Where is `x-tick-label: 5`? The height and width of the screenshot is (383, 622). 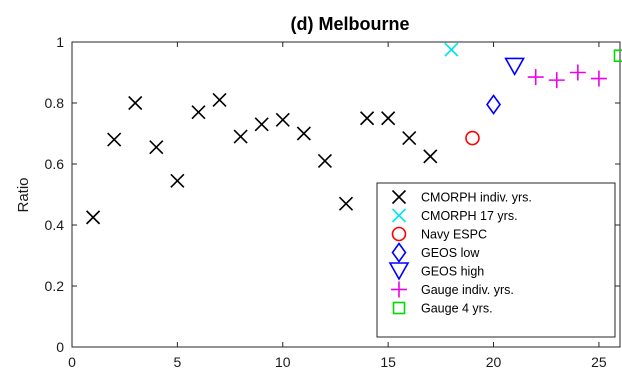 x-tick-label: 5 is located at coordinates (177, 362).